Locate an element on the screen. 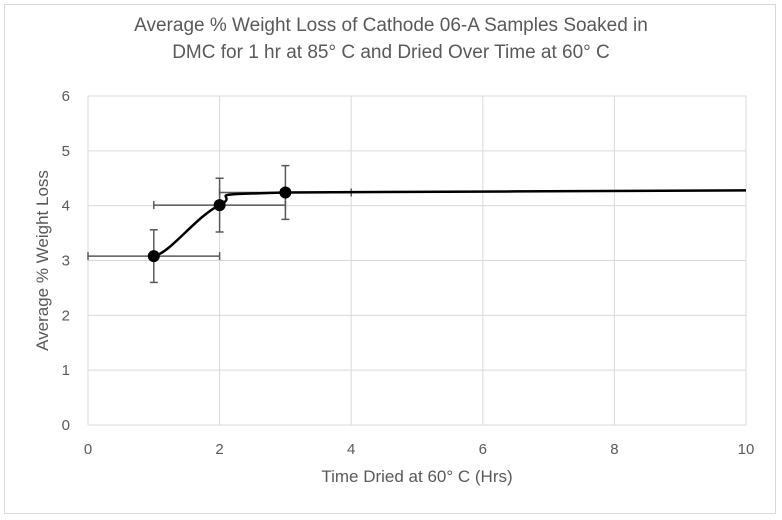 The width and height of the screenshot is (782, 520). y-axis-label: Average % Weight Loss is located at coordinates (42, 260).